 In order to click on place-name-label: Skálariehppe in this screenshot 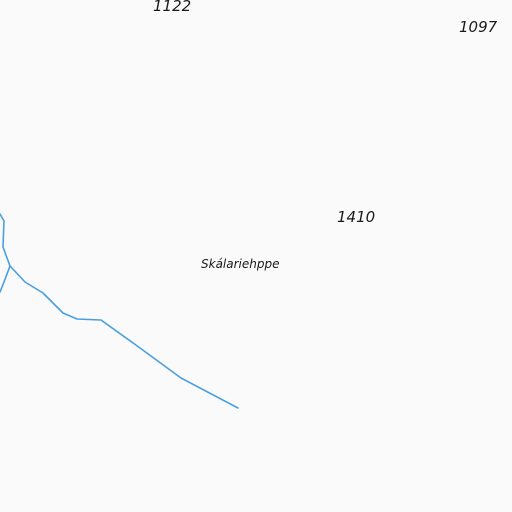, I will do `click(240, 264)`.